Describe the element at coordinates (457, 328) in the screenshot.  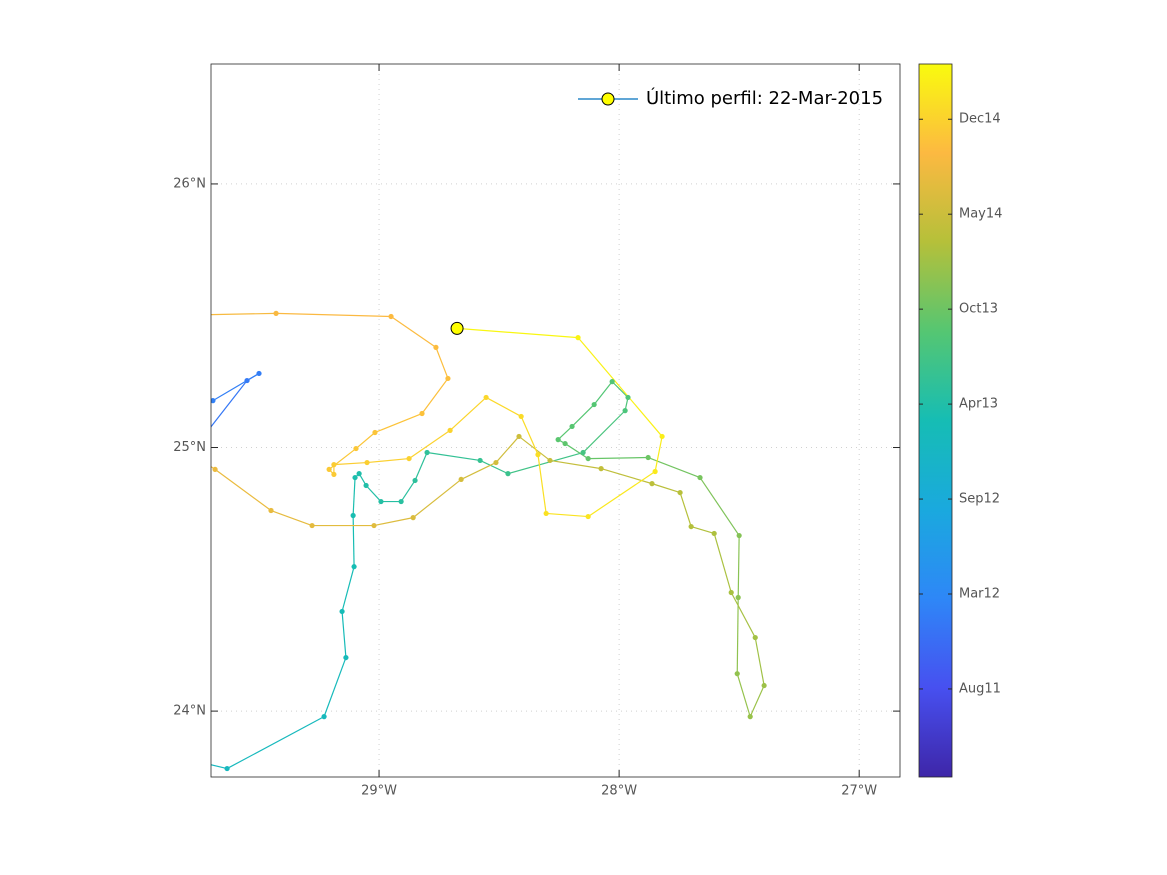
I see `last-profile-marker` at that location.